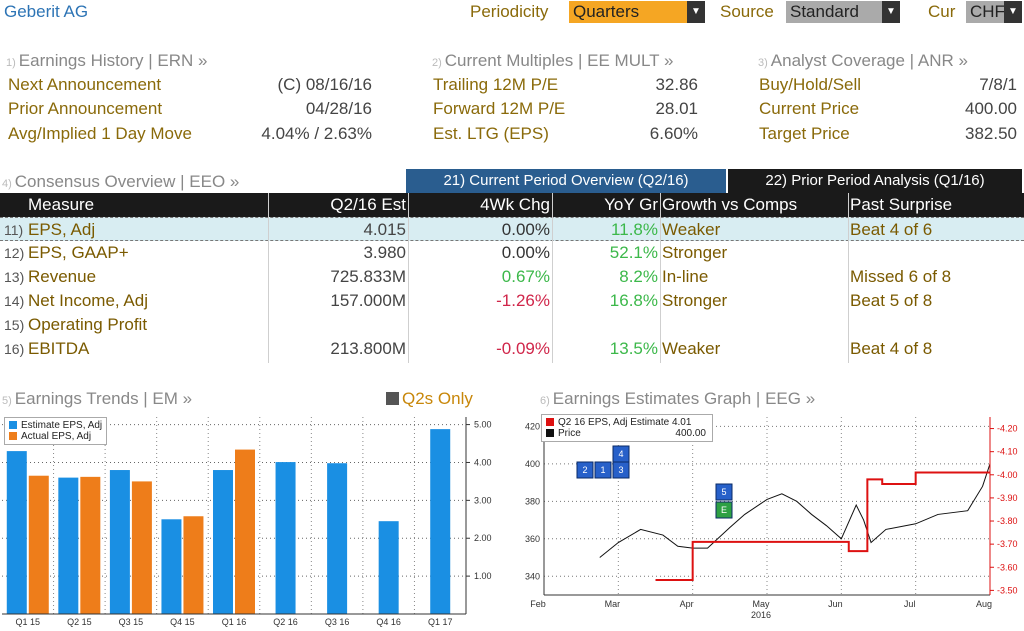 This screenshot has height=631, width=1024. Describe the element at coordinates (638, 276) in the screenshot. I see `yoy-growth: 8.2%` at that location.